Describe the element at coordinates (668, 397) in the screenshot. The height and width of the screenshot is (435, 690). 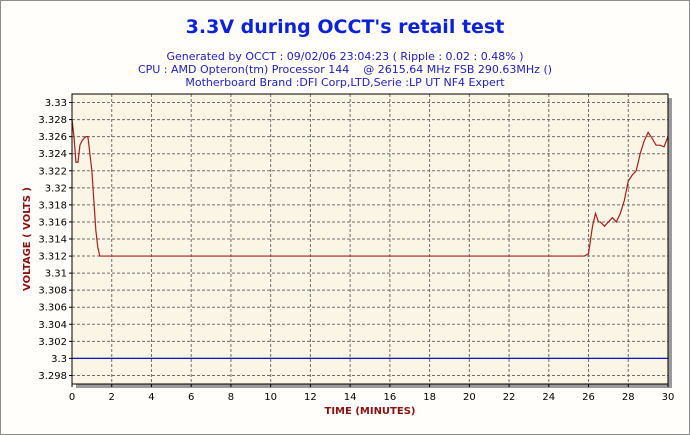
I see `x-tick-label: 30` at that location.